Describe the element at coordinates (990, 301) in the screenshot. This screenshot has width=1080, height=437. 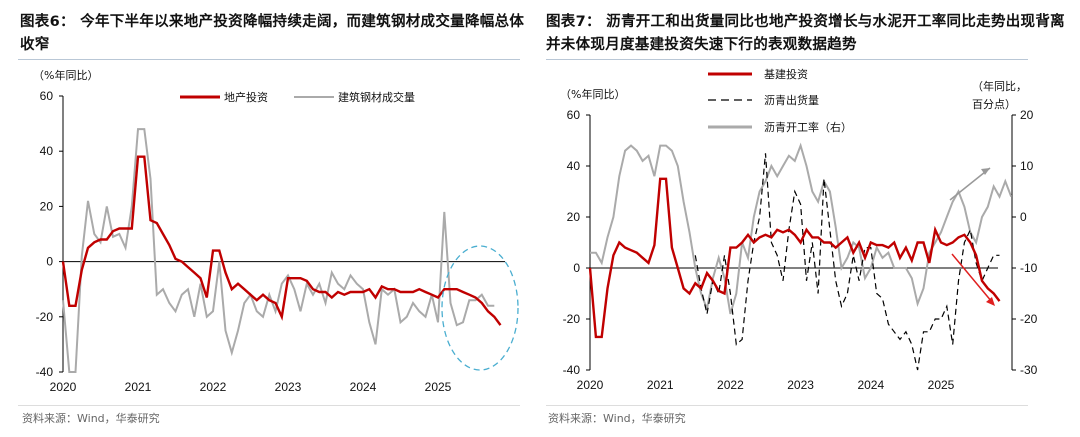
I see `trend-arrow-down-head` at that location.